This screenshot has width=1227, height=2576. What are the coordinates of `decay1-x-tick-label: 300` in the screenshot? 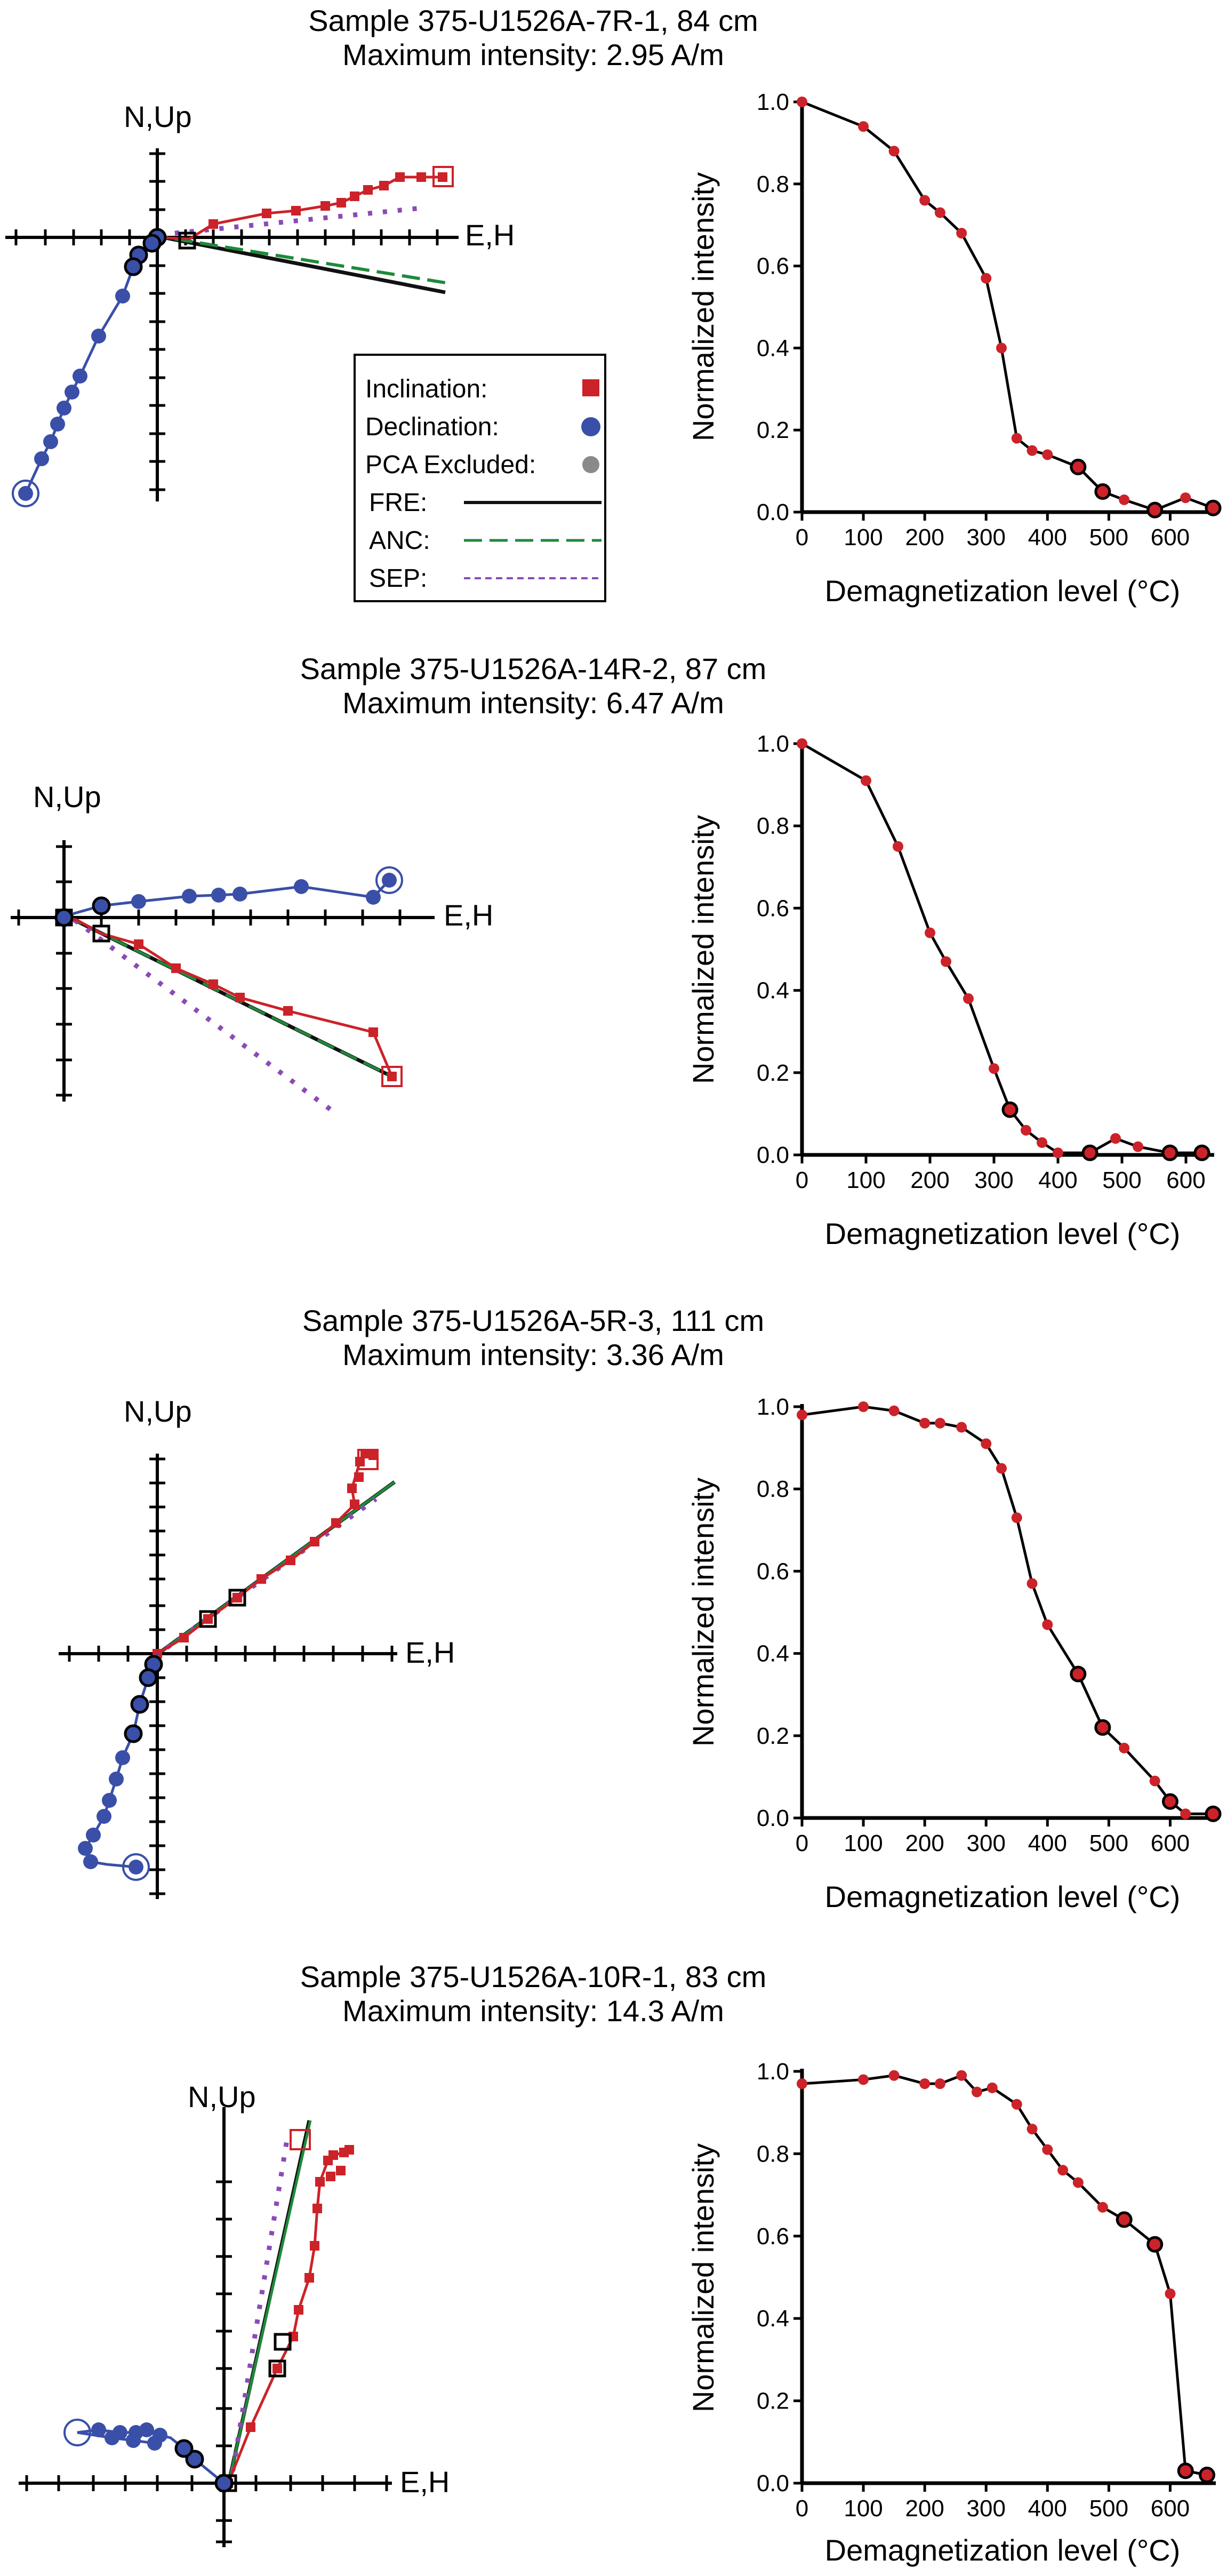 It's located at (986, 537).